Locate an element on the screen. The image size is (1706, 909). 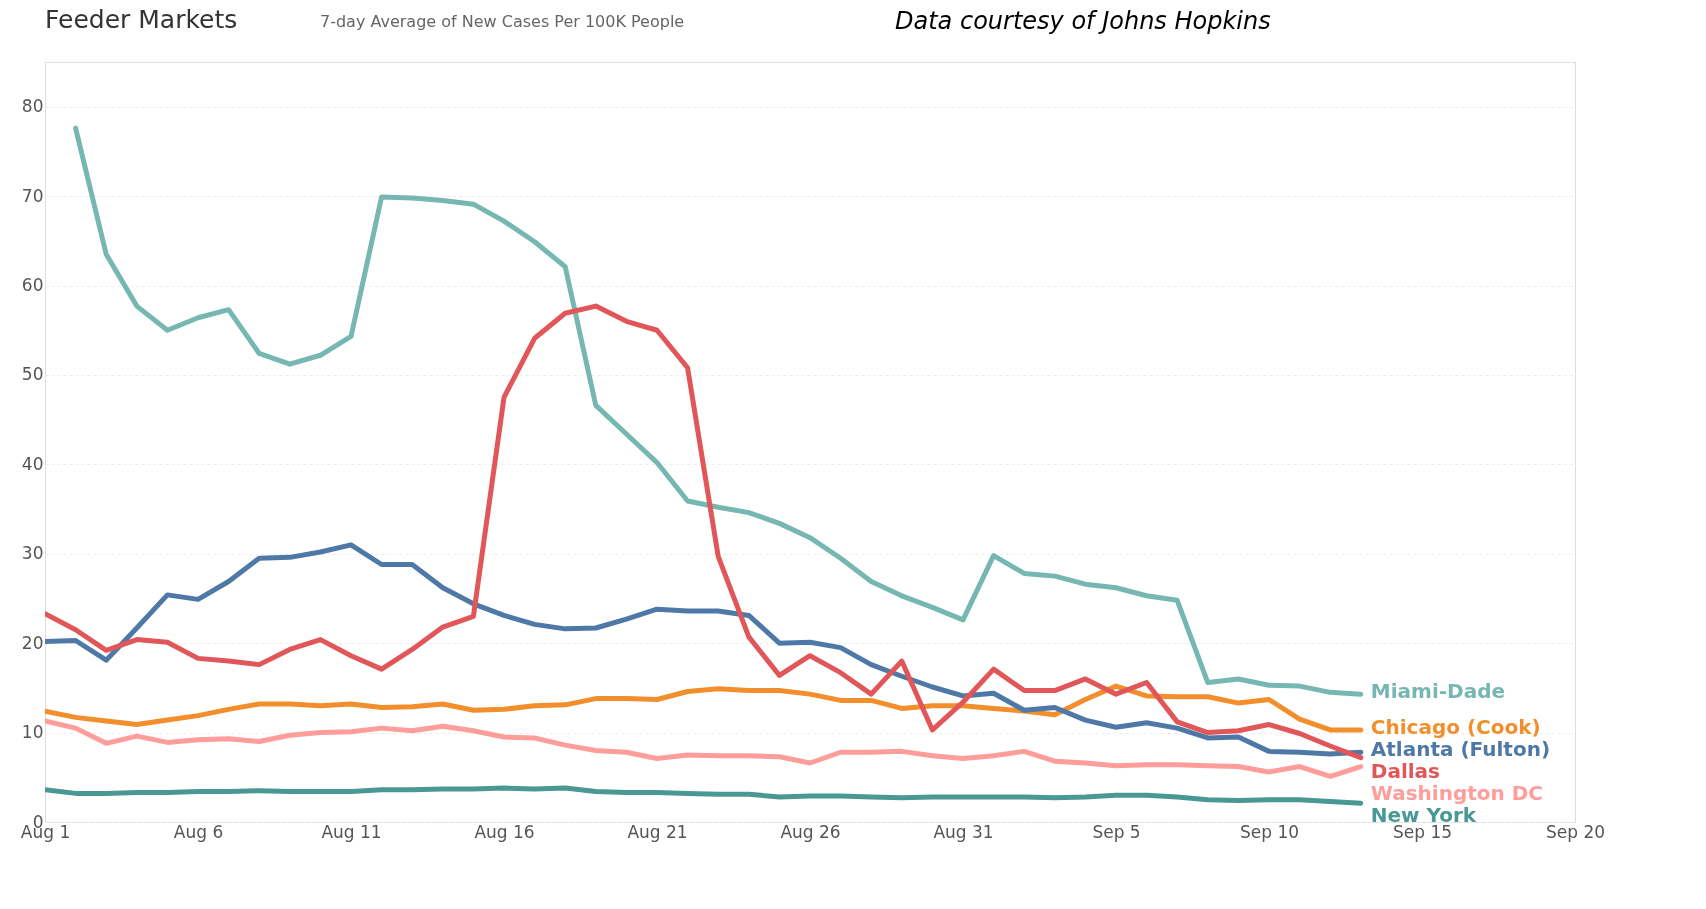
x-tick-label: Aug 31 is located at coordinates (963, 831).